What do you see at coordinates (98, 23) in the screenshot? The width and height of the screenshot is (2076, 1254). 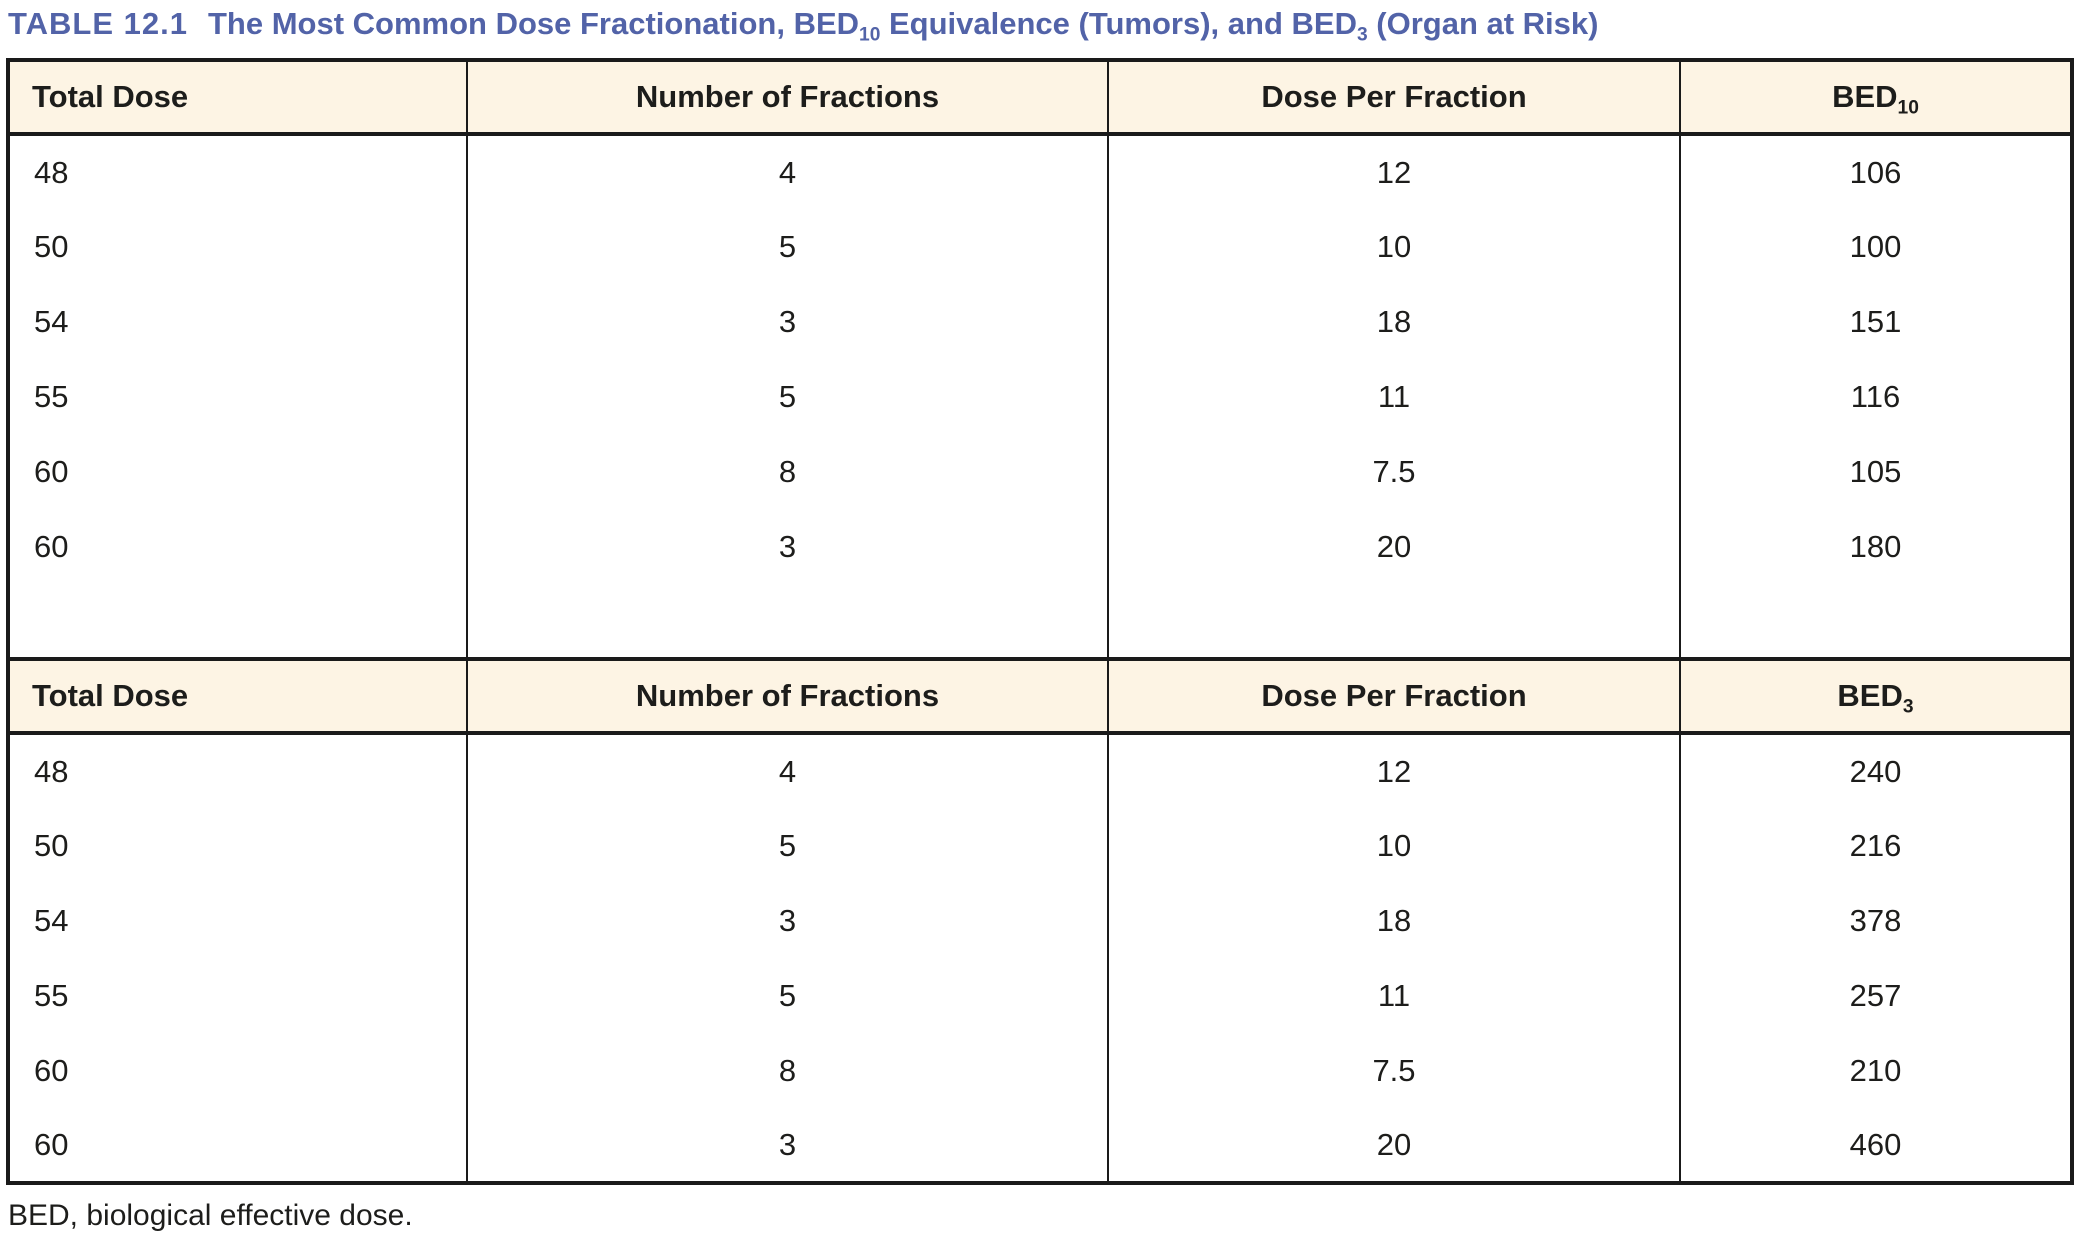 I see `table-number: TABLE 12.1` at bounding box center [98, 23].